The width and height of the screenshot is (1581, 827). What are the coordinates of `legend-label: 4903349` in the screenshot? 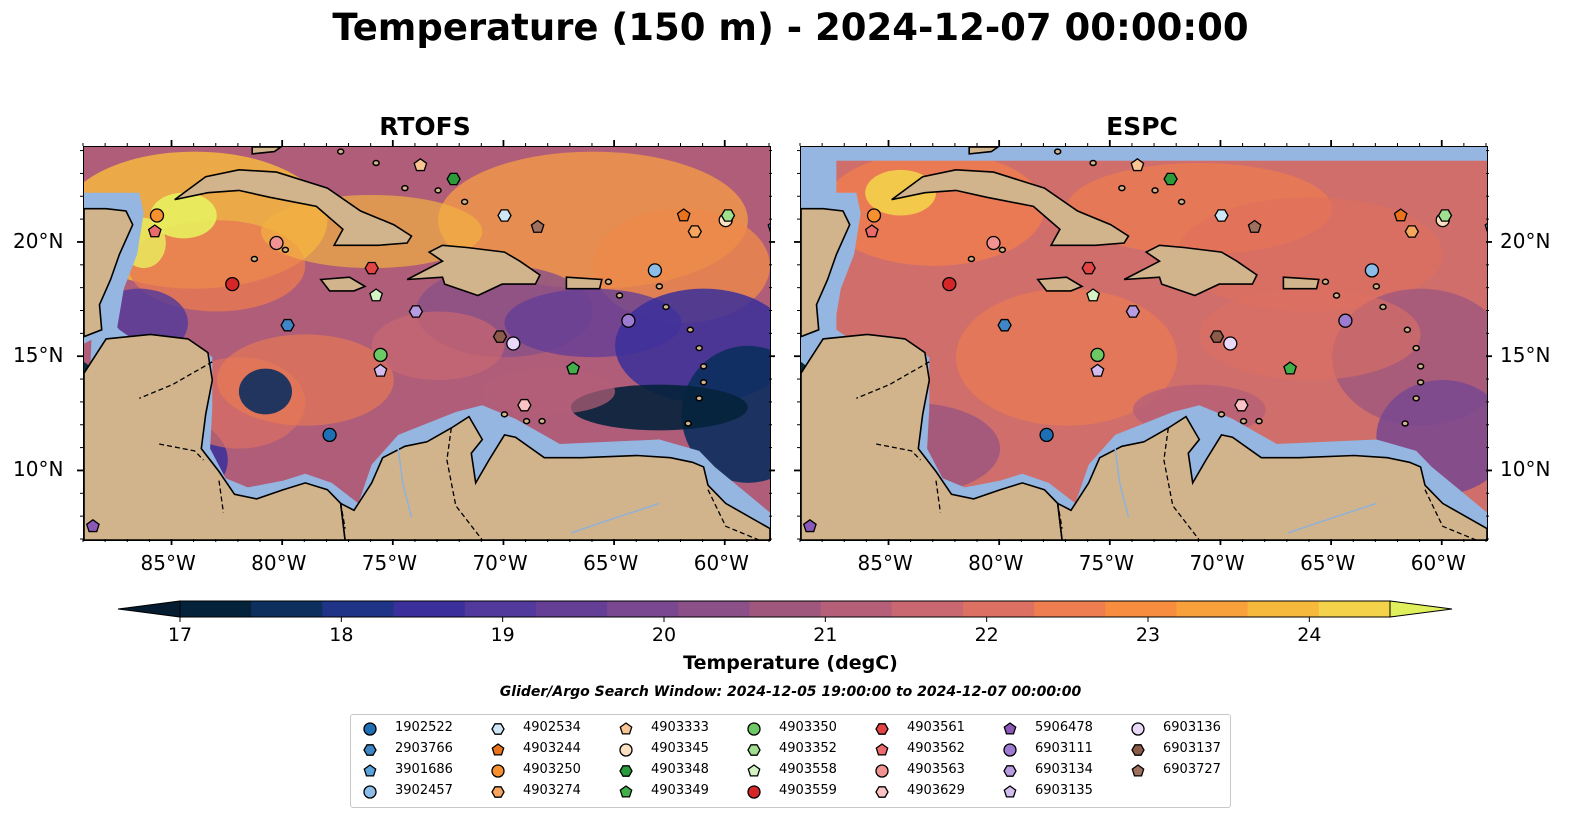 It's located at (680, 790).